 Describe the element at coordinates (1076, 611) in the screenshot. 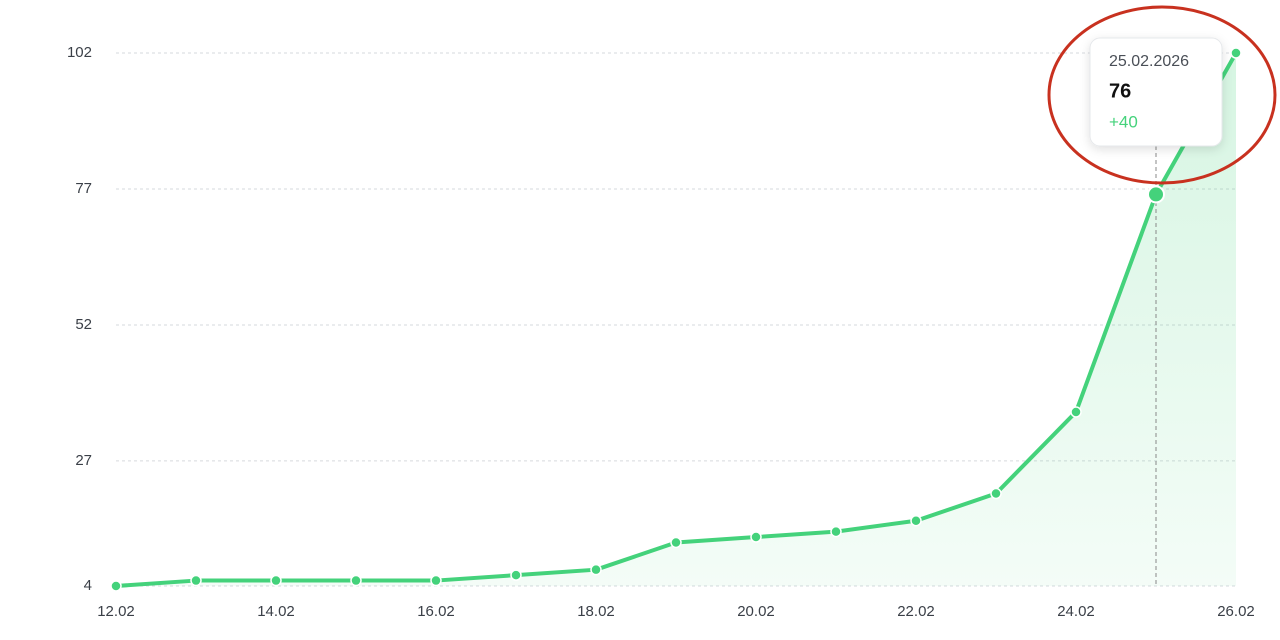

I see `x-tick-label: 24.02` at that location.